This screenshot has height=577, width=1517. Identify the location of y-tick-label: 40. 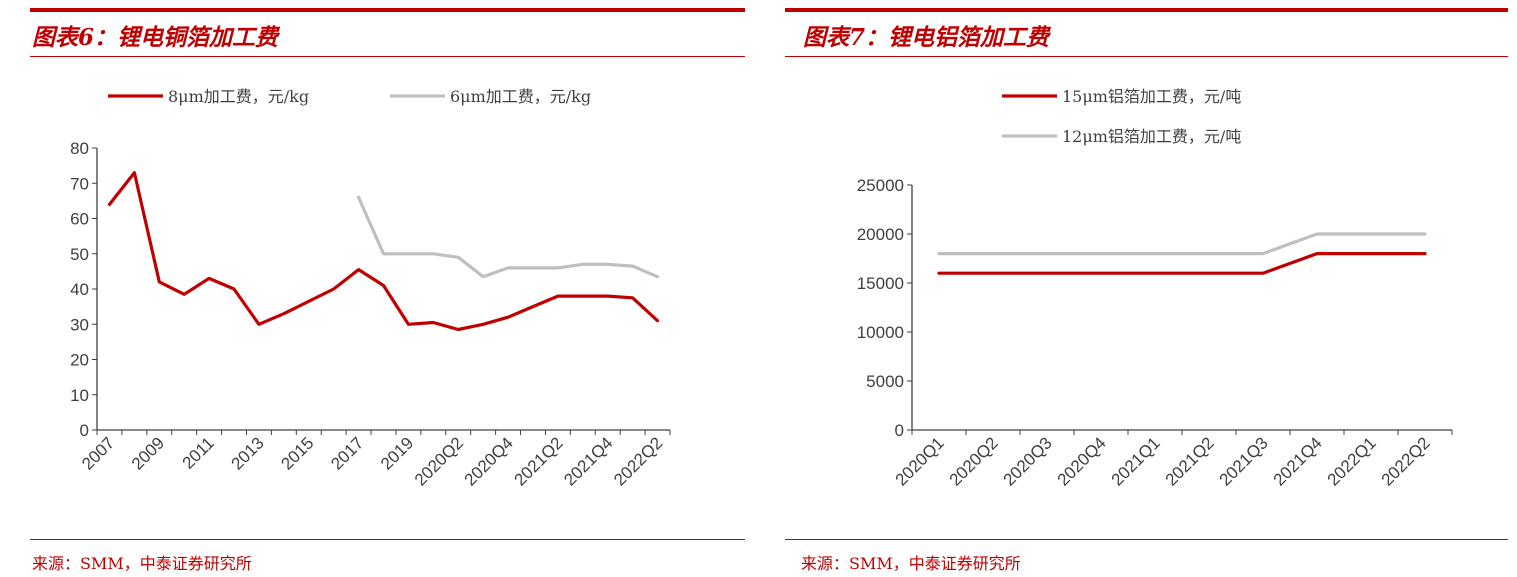
(79, 289).